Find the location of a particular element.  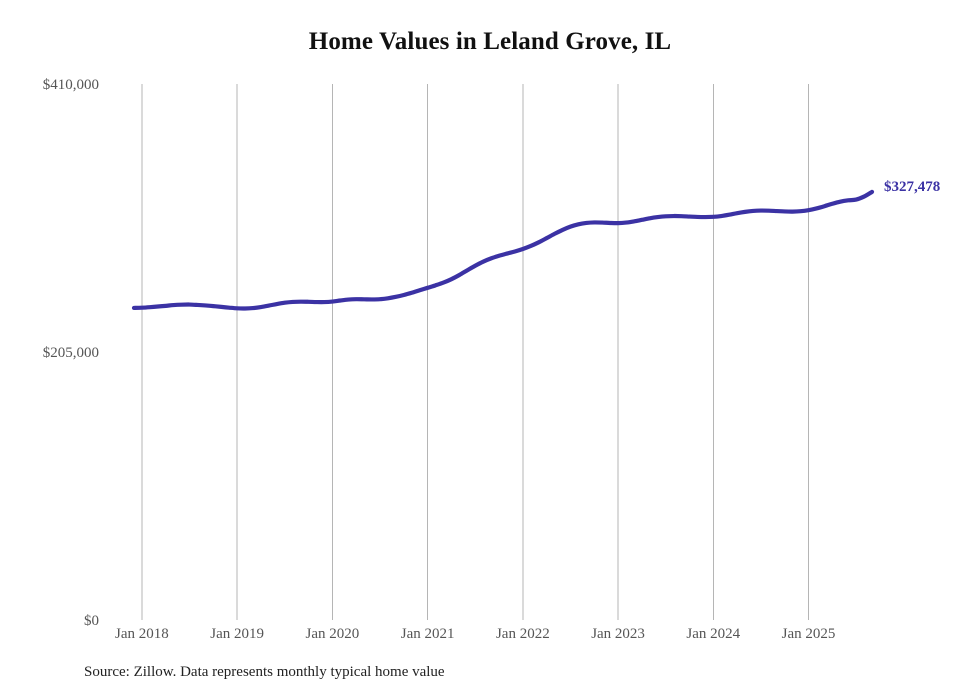

x-tick-label: Jan 2025 is located at coordinates (809, 634).